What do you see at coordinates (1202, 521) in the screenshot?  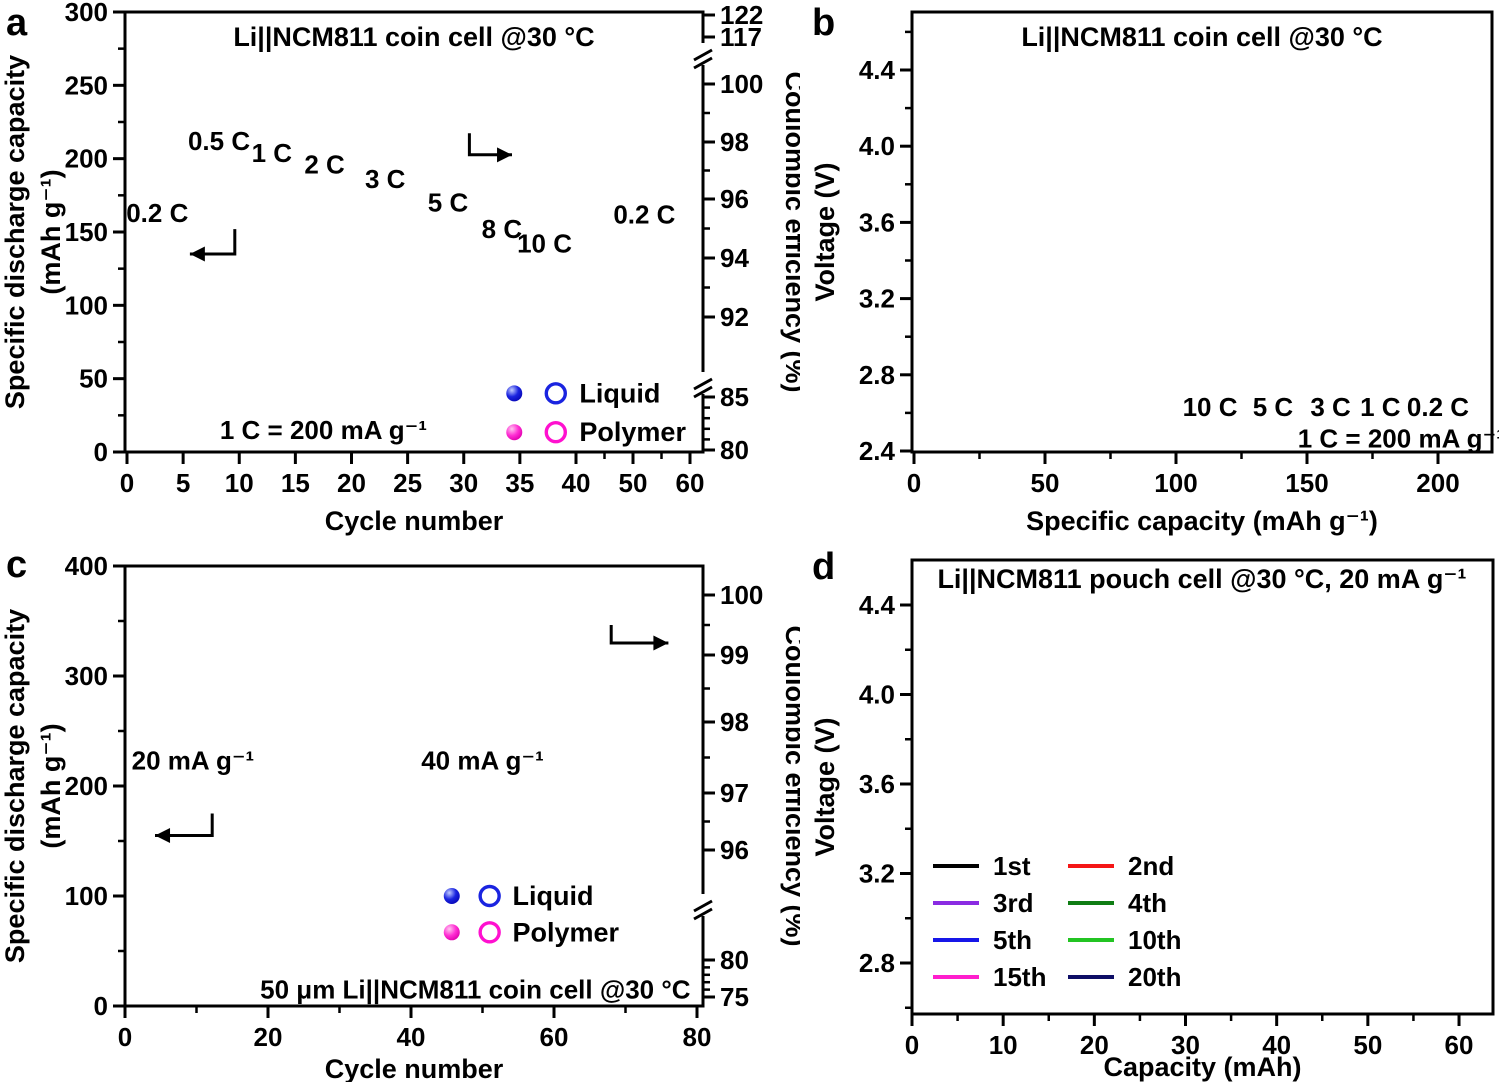 I see `x-axis-title: Specific capacity (mAh g⁻¹)` at bounding box center [1202, 521].